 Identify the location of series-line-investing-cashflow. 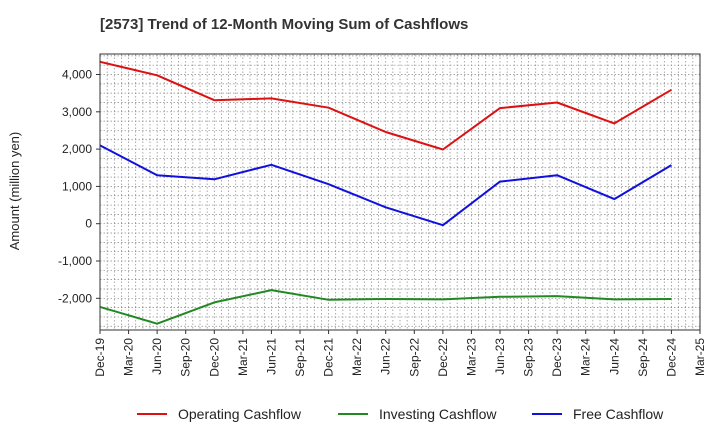
(385, 307).